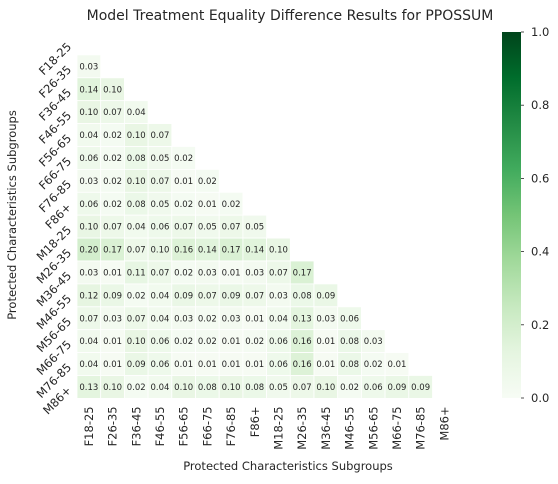 The width and height of the screenshot is (558, 484). I want to click on heatmap-cell, so click(420, 387).